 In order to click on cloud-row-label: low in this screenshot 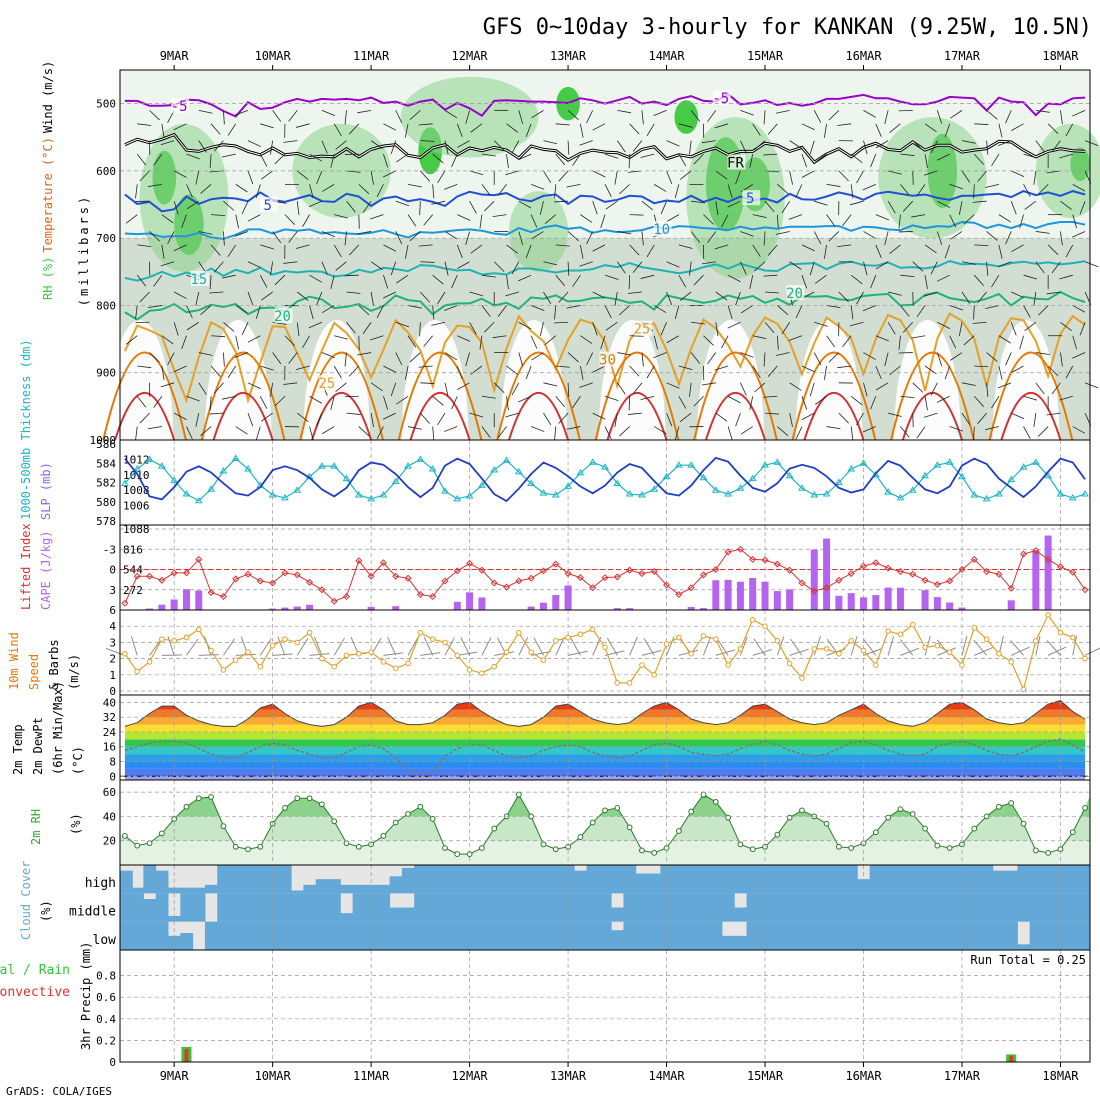, I will do `click(105, 940)`.